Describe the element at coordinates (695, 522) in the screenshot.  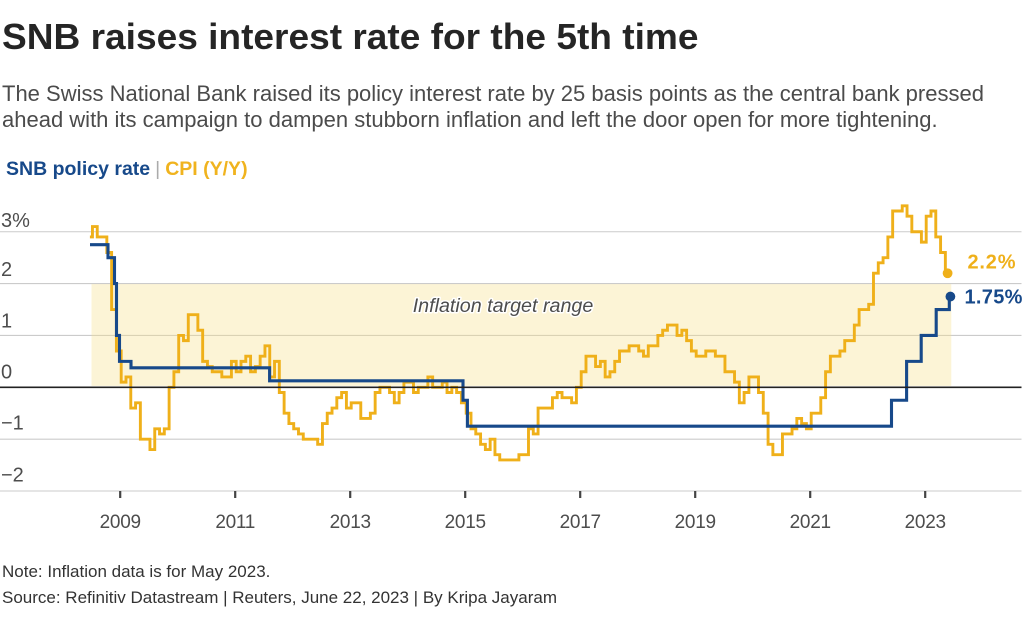
I see `svg-text: 2019` at that location.